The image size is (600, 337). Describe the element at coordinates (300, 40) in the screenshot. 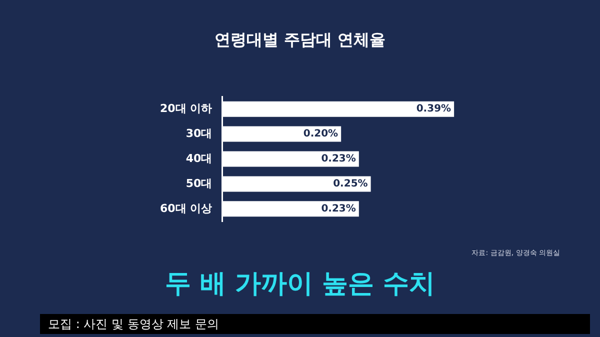

I see `chart-title: 연령대별 주담대 연체율` at that location.